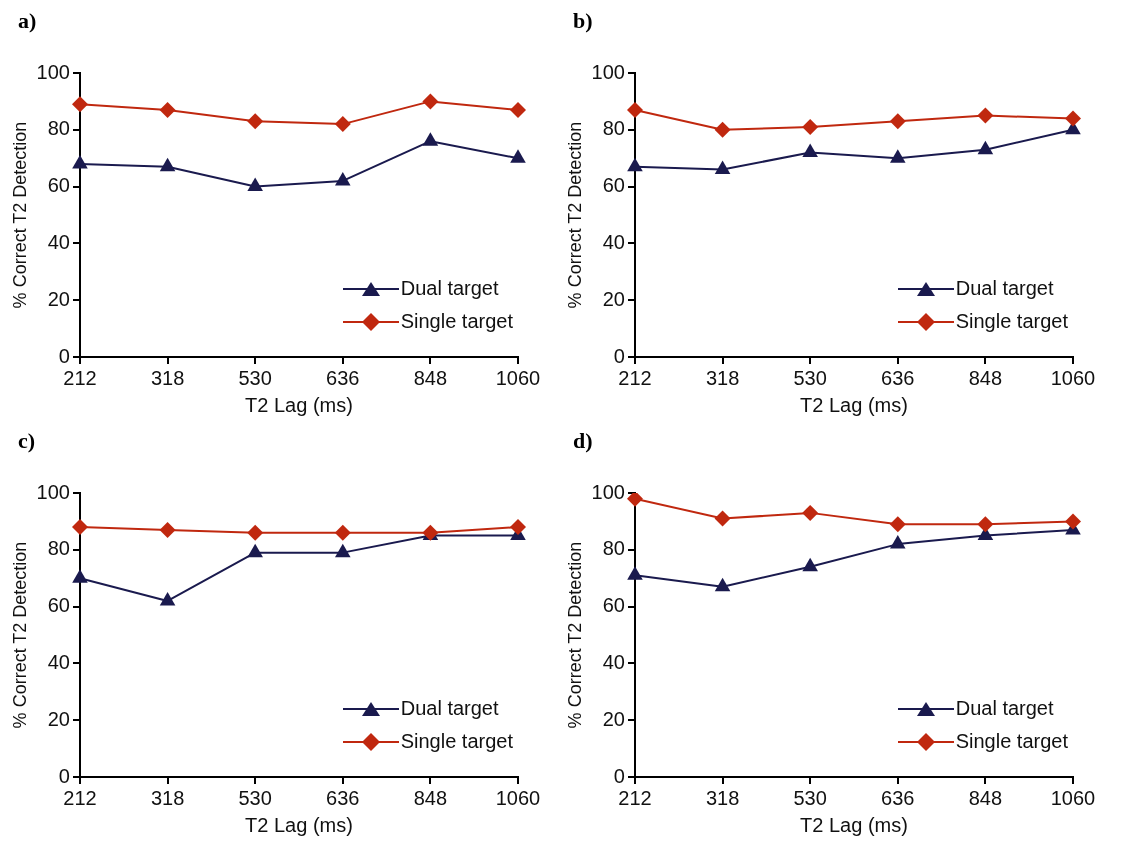 The image size is (1126, 861). Describe the element at coordinates (583, 21) in the screenshot. I see `chart-title: b)` at that location.